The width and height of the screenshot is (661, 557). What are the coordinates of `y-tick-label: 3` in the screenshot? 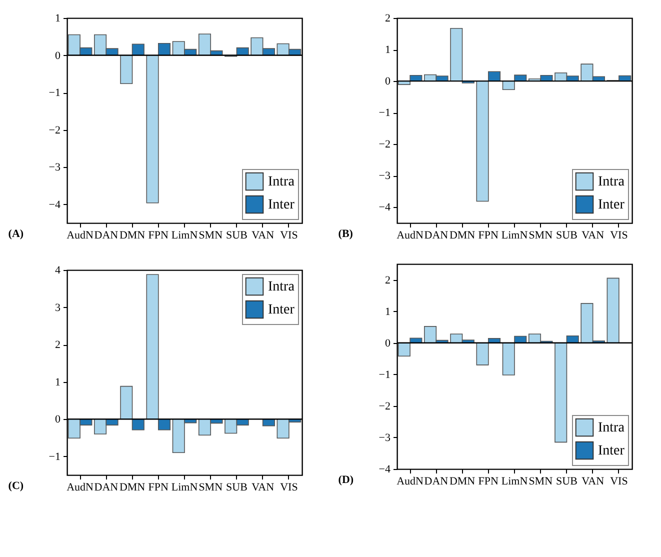 It's located at (58, 308).